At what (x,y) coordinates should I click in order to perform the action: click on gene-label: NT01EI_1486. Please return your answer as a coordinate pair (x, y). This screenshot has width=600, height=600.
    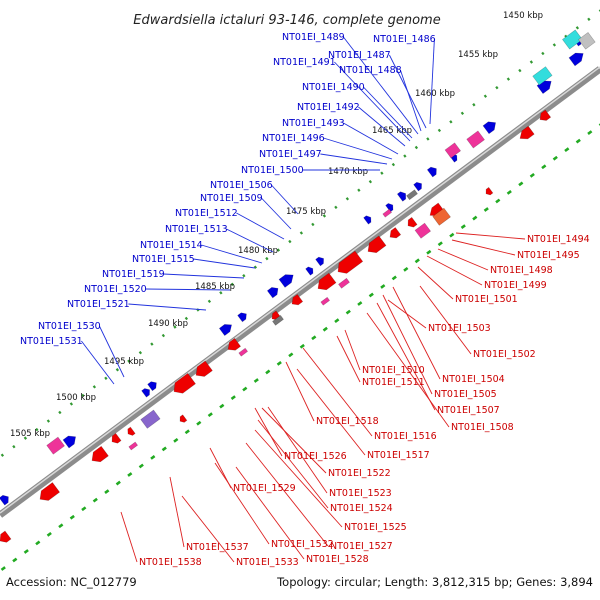
    Looking at the image, I should click on (404, 39).